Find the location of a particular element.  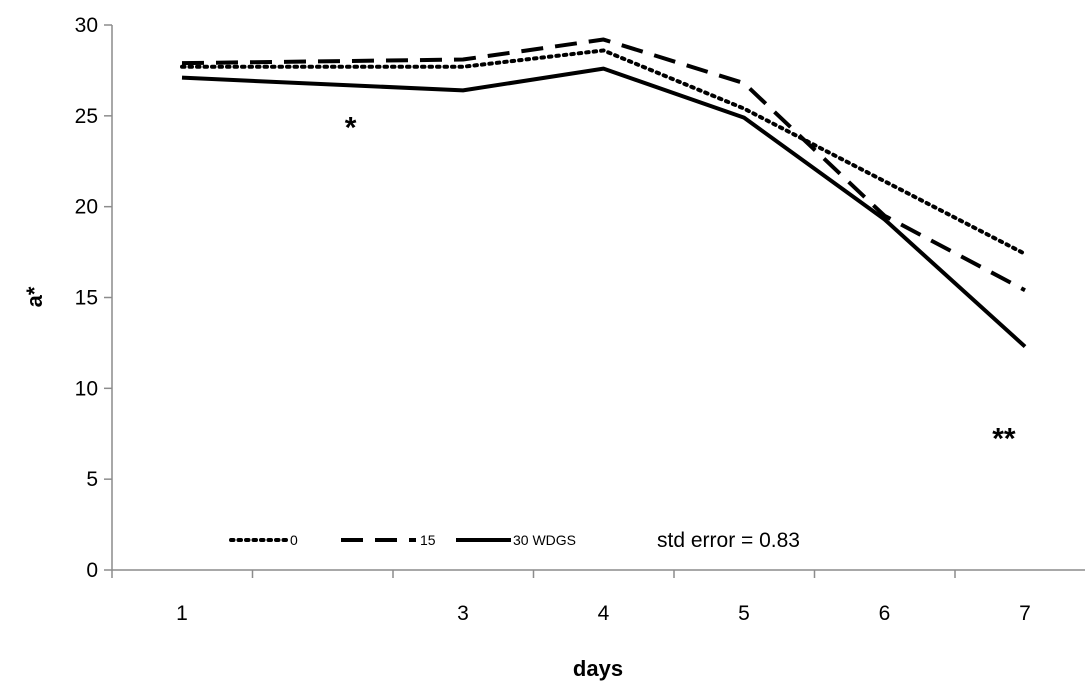

legend-label: 15 is located at coordinates (428, 540).